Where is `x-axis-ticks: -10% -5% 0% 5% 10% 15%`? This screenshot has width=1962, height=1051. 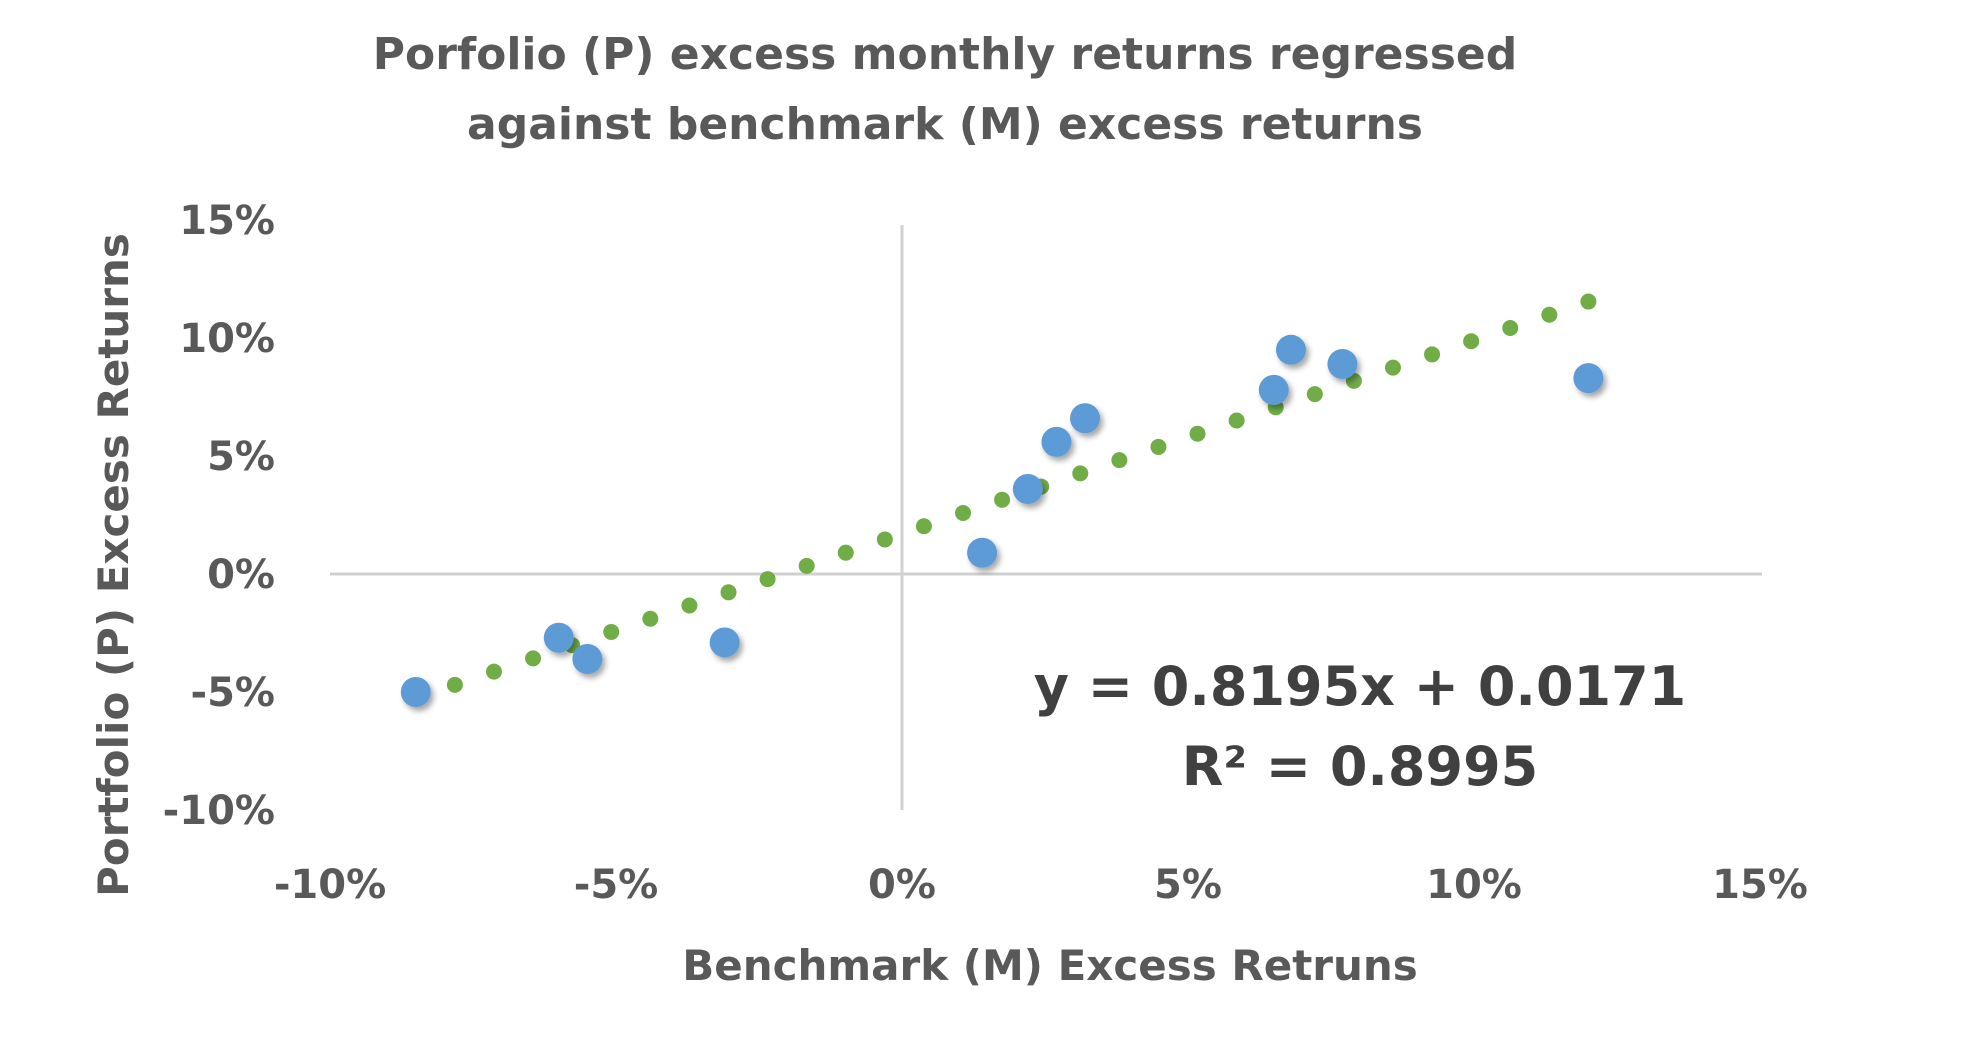 x-axis-ticks: -10% -5% 0% 5% 10% 15% is located at coordinates (1041, 885).